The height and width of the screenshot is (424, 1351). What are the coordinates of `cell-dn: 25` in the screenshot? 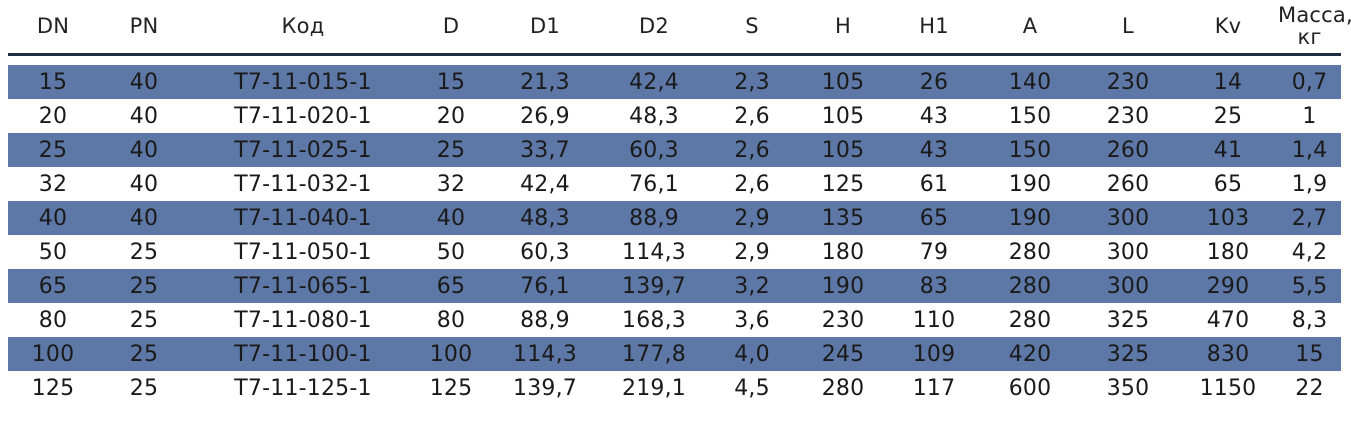 It's located at (53, 150).